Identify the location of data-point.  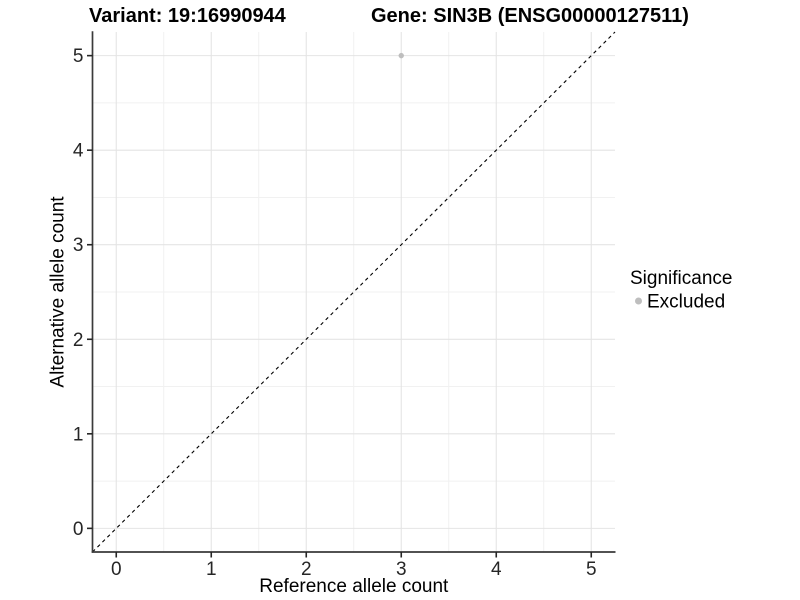
(401, 55).